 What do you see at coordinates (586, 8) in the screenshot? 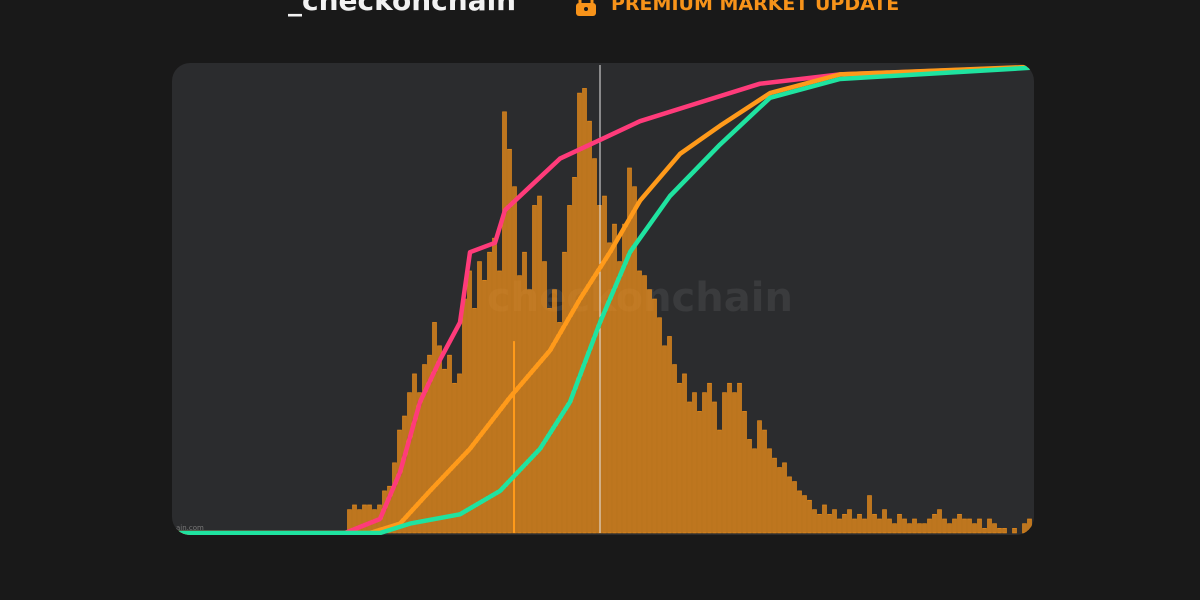
I see `lock-icon` at bounding box center [586, 8].